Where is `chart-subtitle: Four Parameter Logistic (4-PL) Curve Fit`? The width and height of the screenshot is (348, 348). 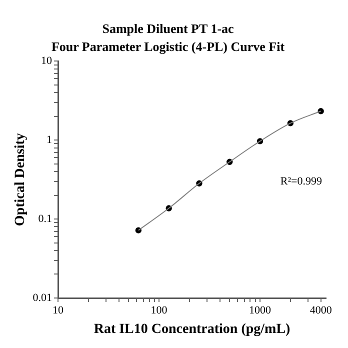
chart-subtitle: Four Parameter Logistic (4-PL) Curve Fit is located at coordinates (168, 46).